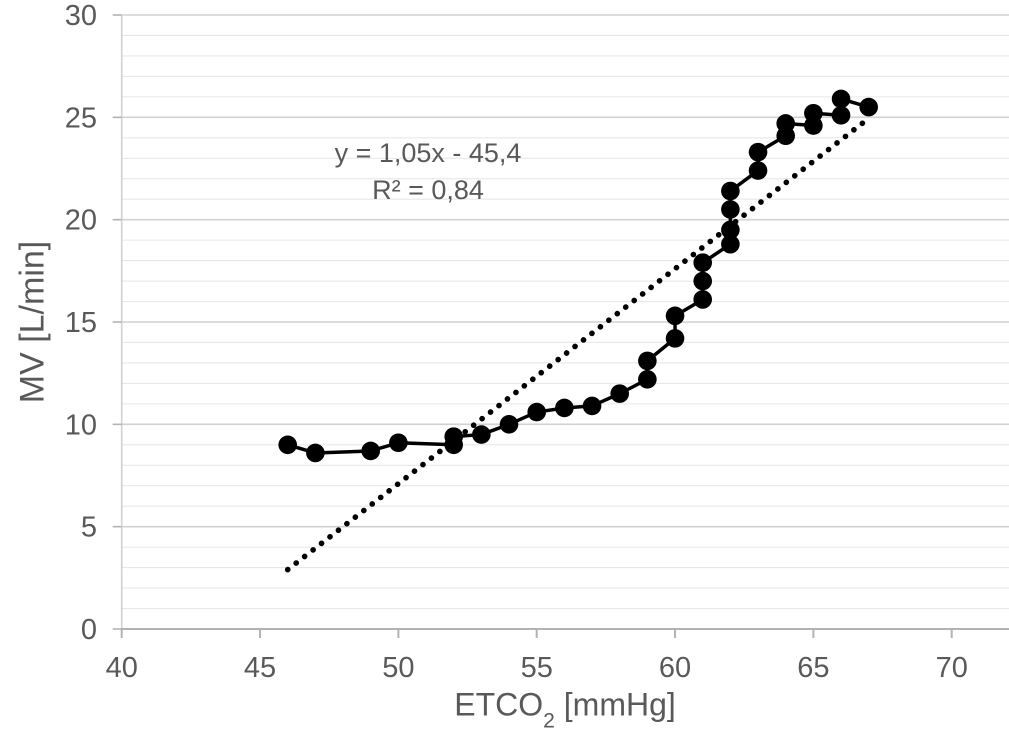 The height and width of the screenshot is (744, 1009). Describe the element at coordinates (260, 668) in the screenshot. I see `x-tick-label: 45` at that location.